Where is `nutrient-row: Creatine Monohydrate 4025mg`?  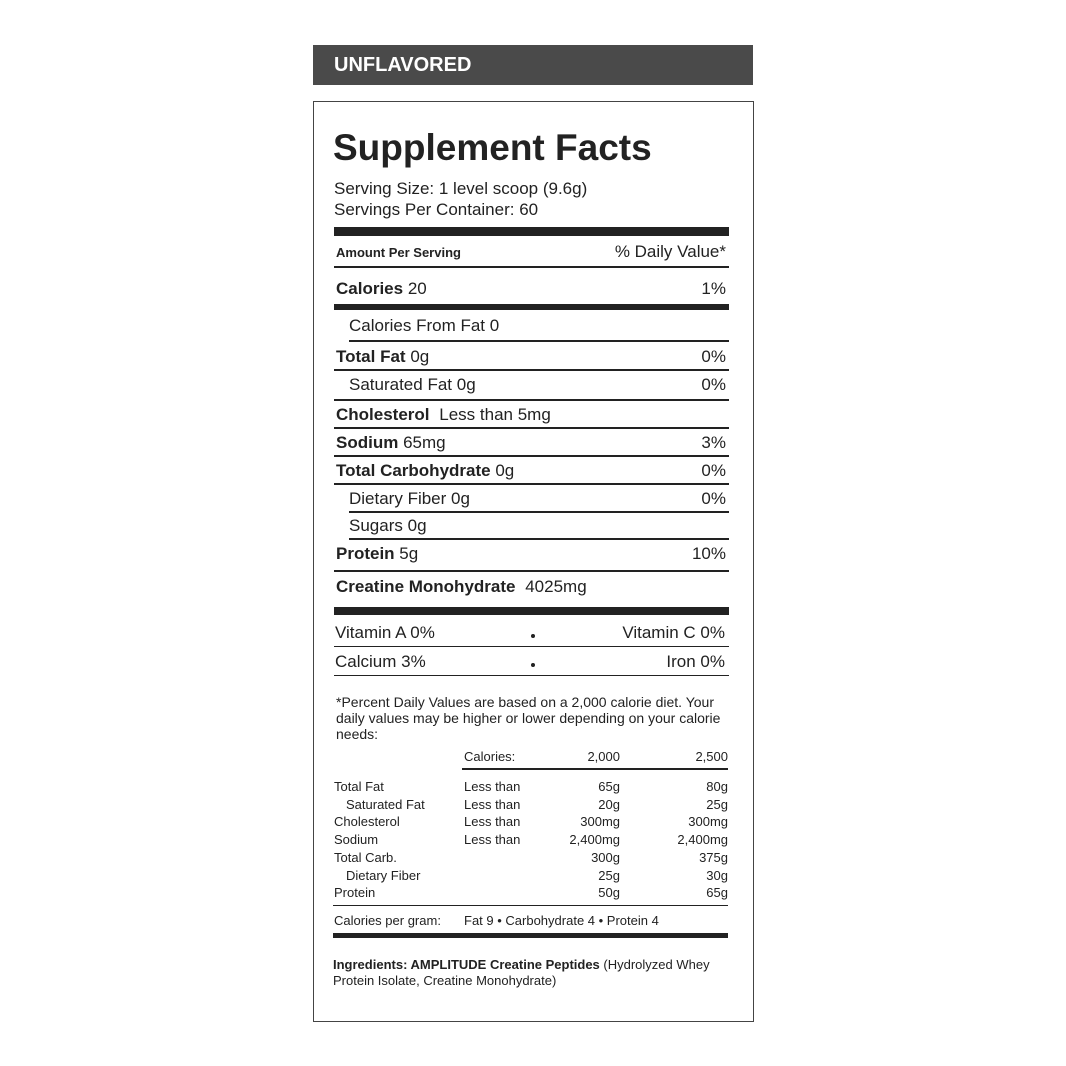 nutrient-row: Creatine Monohydrate 4025mg is located at coordinates (461, 586).